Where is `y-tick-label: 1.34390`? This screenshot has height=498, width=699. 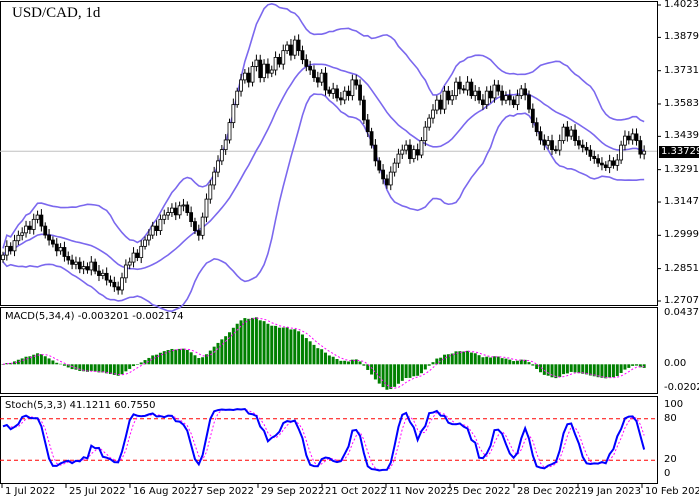 y-tick-label: 1.34390 is located at coordinates (681, 136).